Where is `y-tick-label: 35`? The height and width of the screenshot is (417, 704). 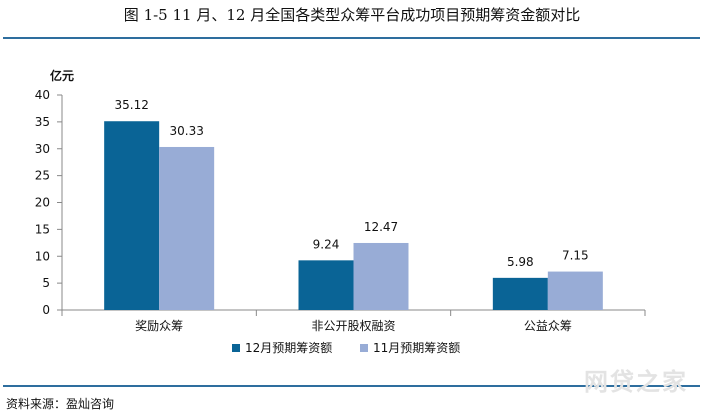
y-tick-label: 35 is located at coordinates (42, 122).